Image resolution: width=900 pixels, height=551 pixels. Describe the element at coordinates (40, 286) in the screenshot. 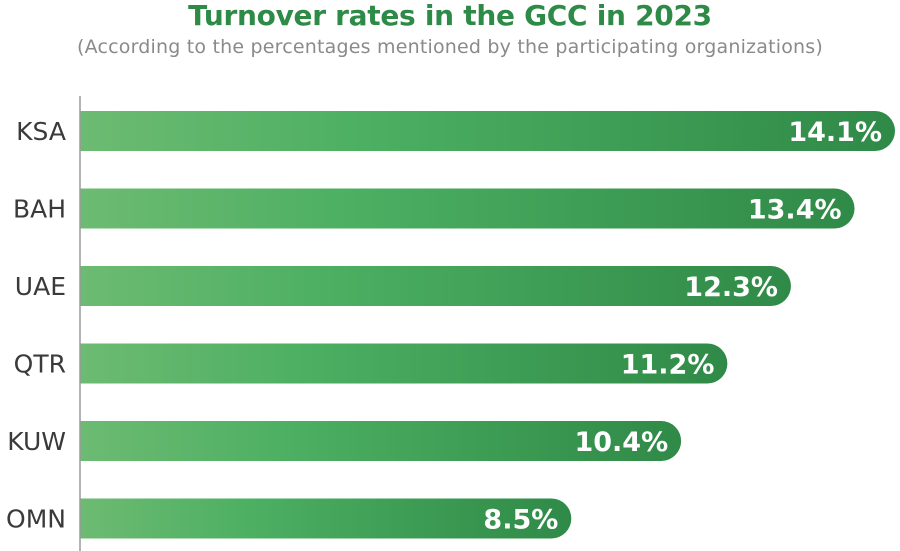

I see `category-label-uae: UAE` at that location.